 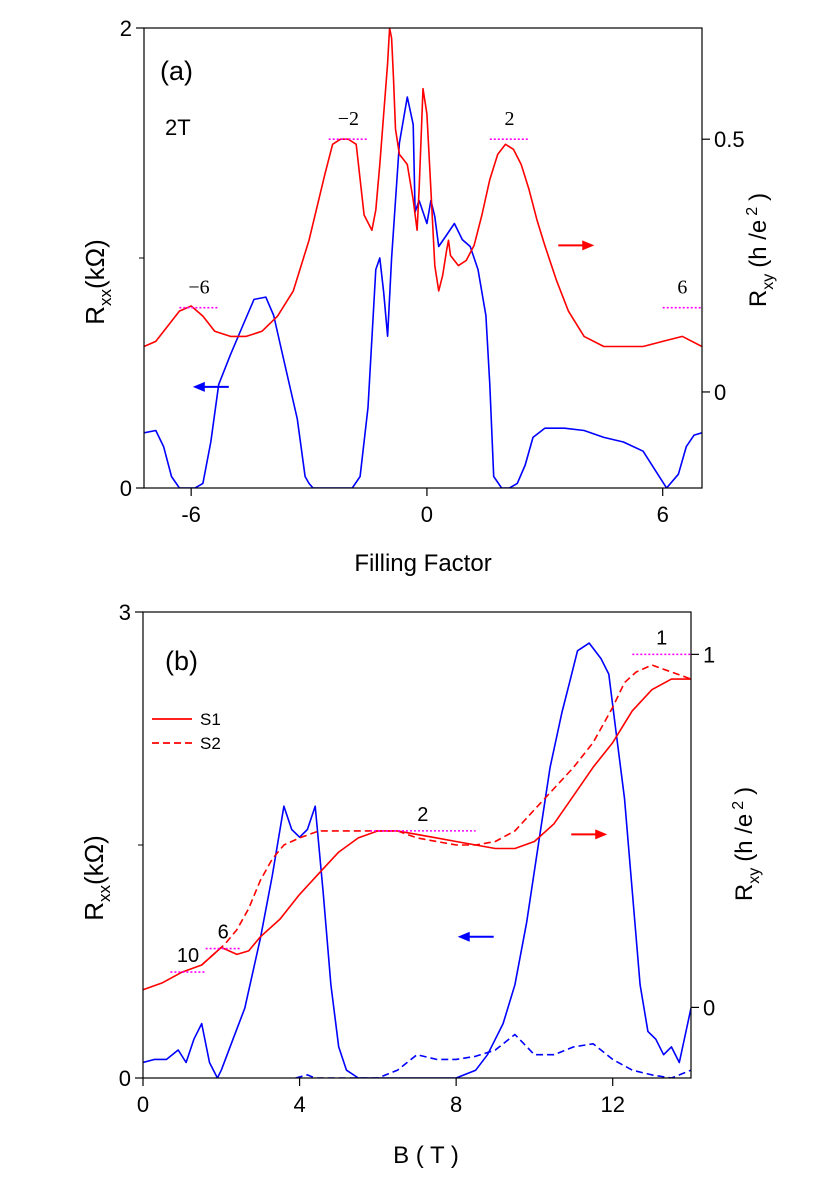 I want to click on panel-a-y-right-symbol: R, so click(x=758, y=298).